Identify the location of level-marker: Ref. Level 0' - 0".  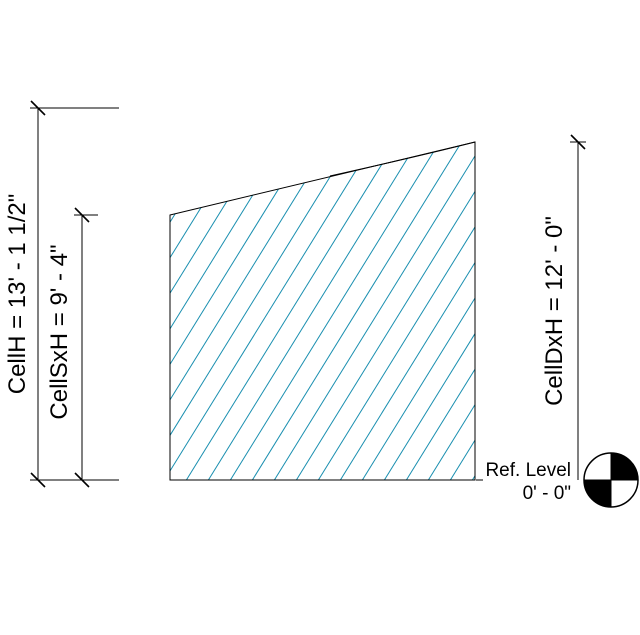
(562, 480).